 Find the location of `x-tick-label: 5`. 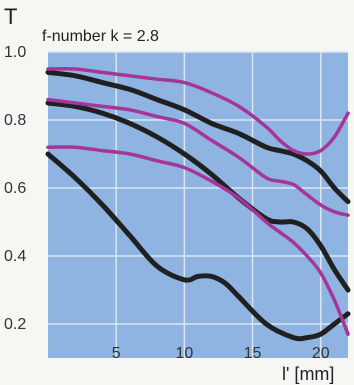

x-tick-label: 5 is located at coordinates (116, 353).